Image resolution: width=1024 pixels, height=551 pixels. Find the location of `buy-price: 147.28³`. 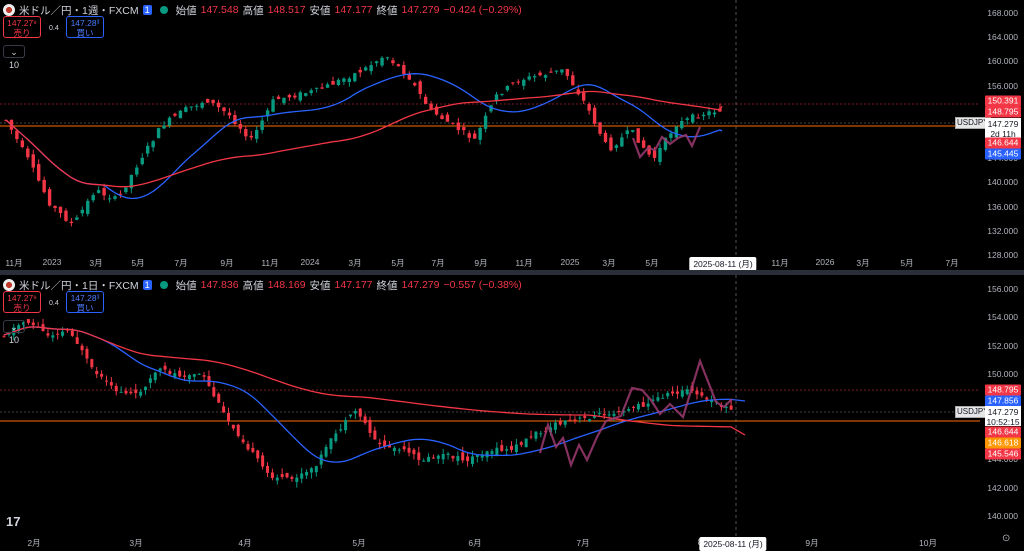

buy-price: 147.28³ is located at coordinates (85, 23).